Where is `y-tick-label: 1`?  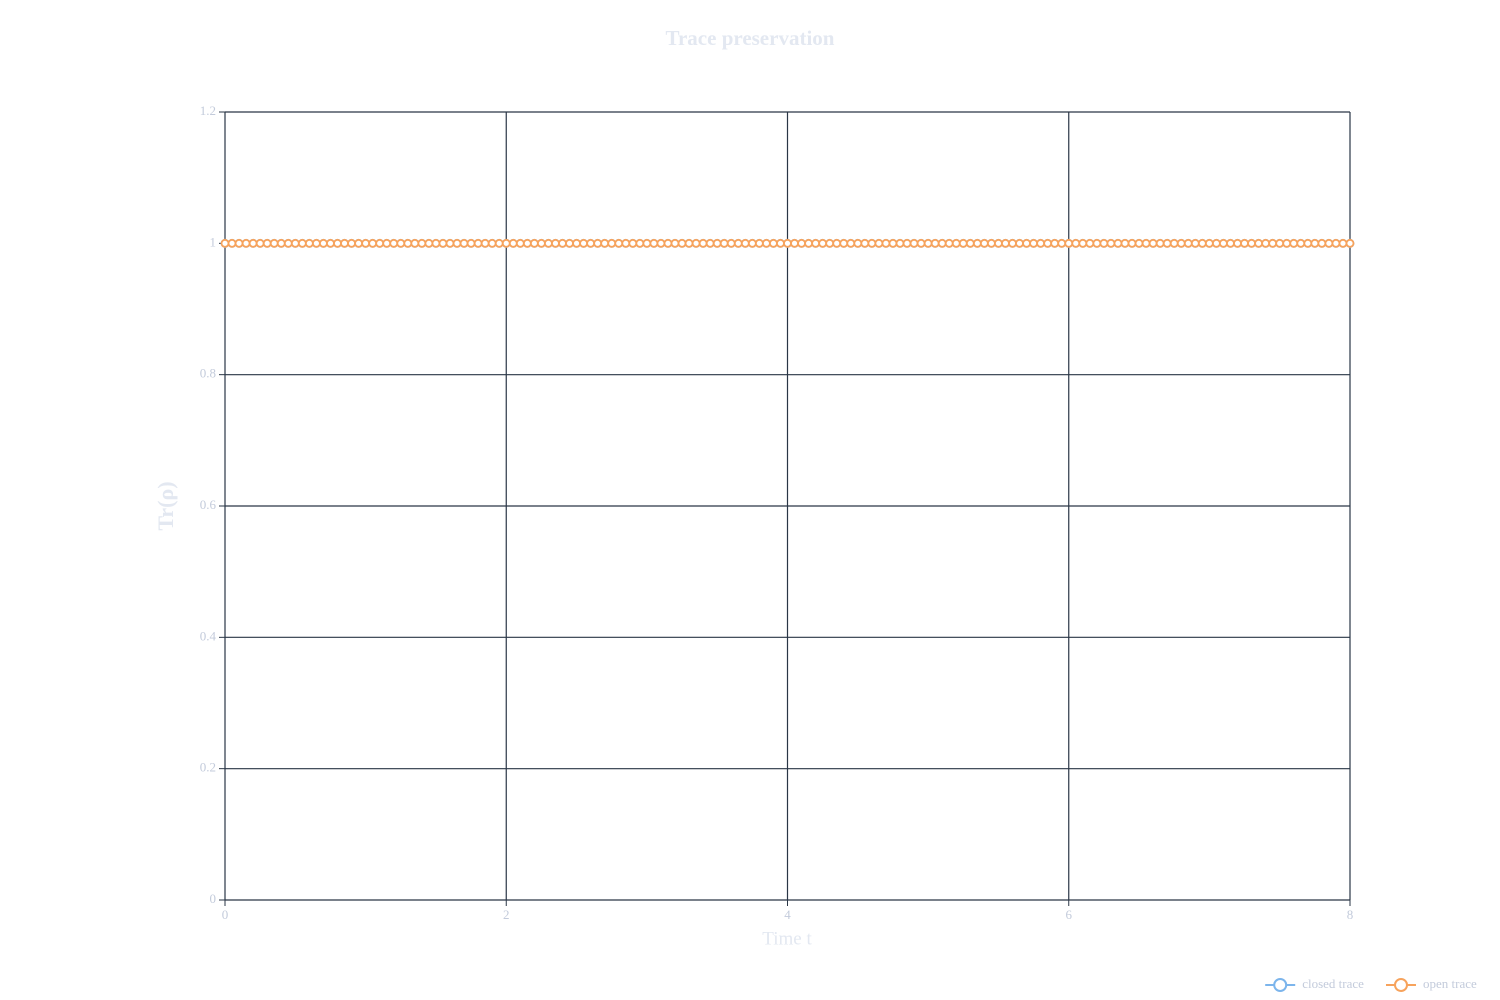
y-tick-label: 1 is located at coordinates (213, 241).